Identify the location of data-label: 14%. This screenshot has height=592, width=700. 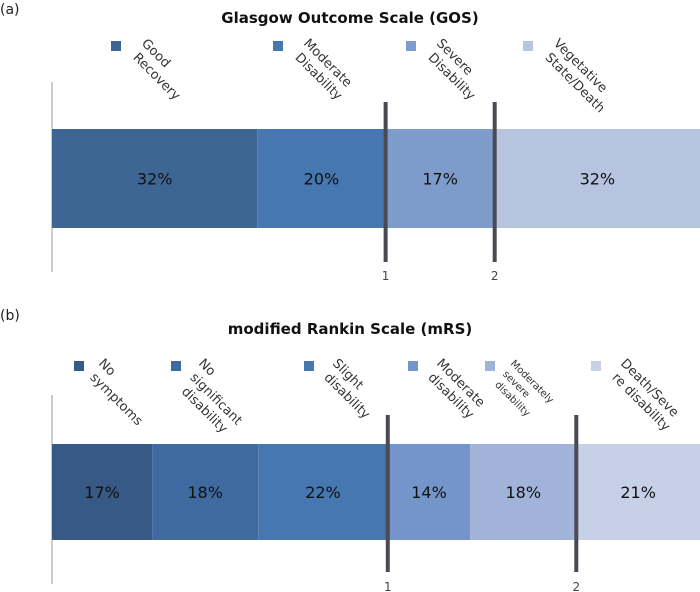
(429, 492).